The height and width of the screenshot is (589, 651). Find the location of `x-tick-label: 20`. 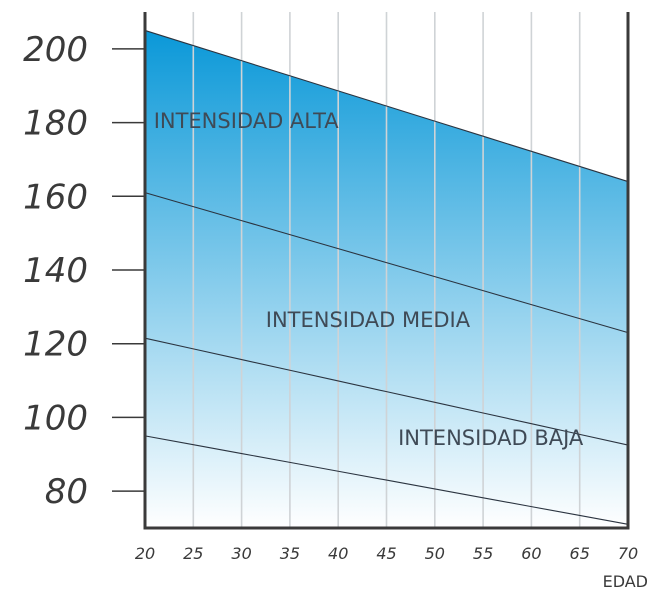

x-tick-label: 20 is located at coordinates (145, 553).